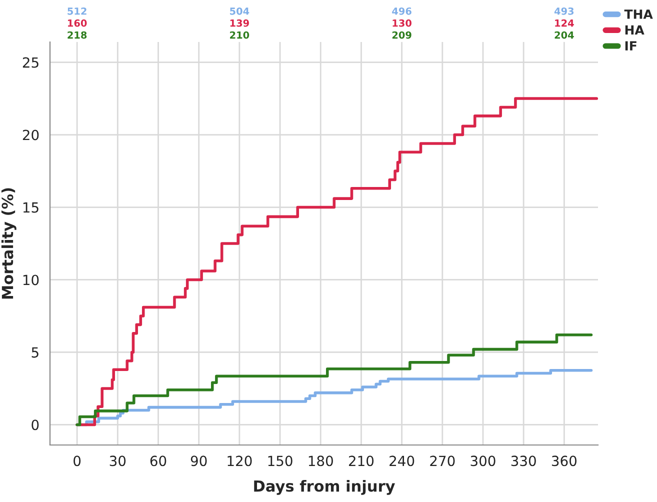 The height and width of the screenshot is (502, 657). I want to click on x-tick-label: 60, so click(158, 461).